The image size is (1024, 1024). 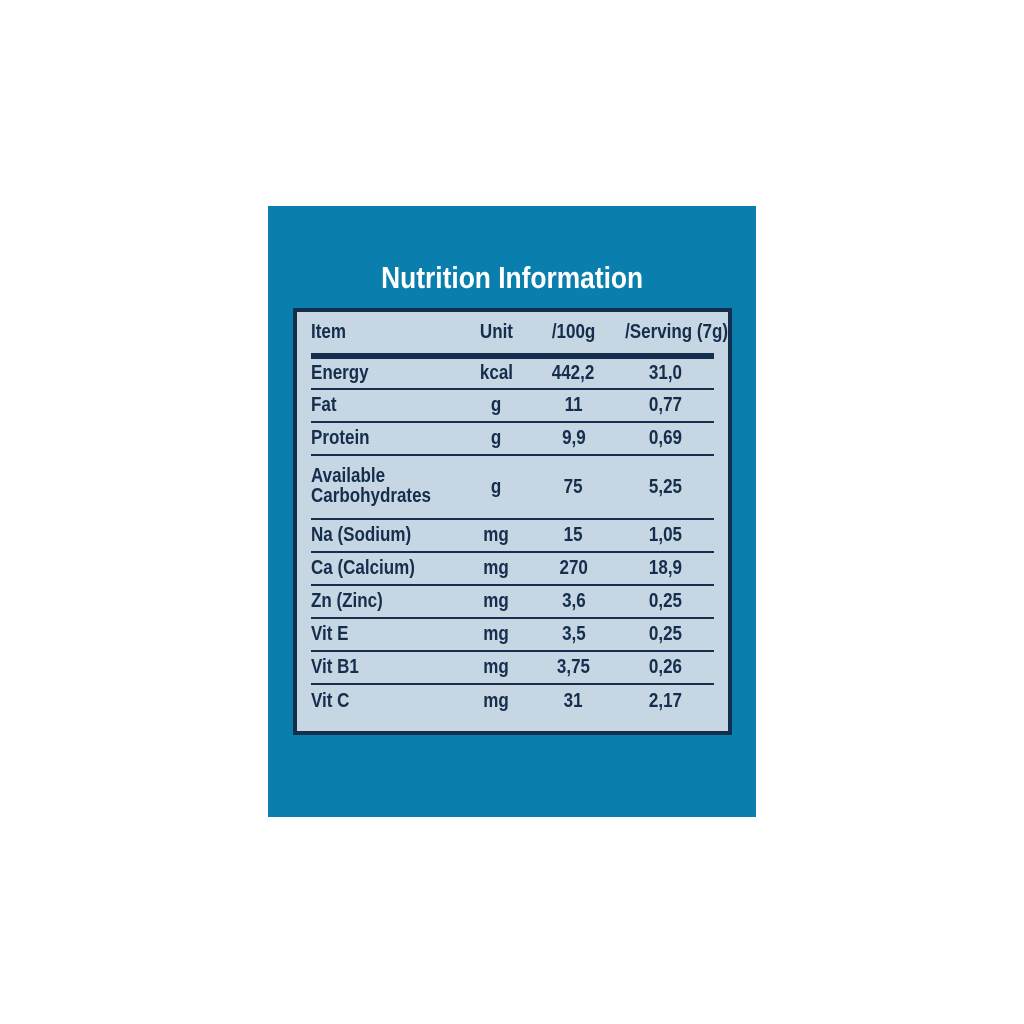 What do you see at coordinates (386, 335) in the screenshot?
I see `col-header-item: Item` at bounding box center [386, 335].